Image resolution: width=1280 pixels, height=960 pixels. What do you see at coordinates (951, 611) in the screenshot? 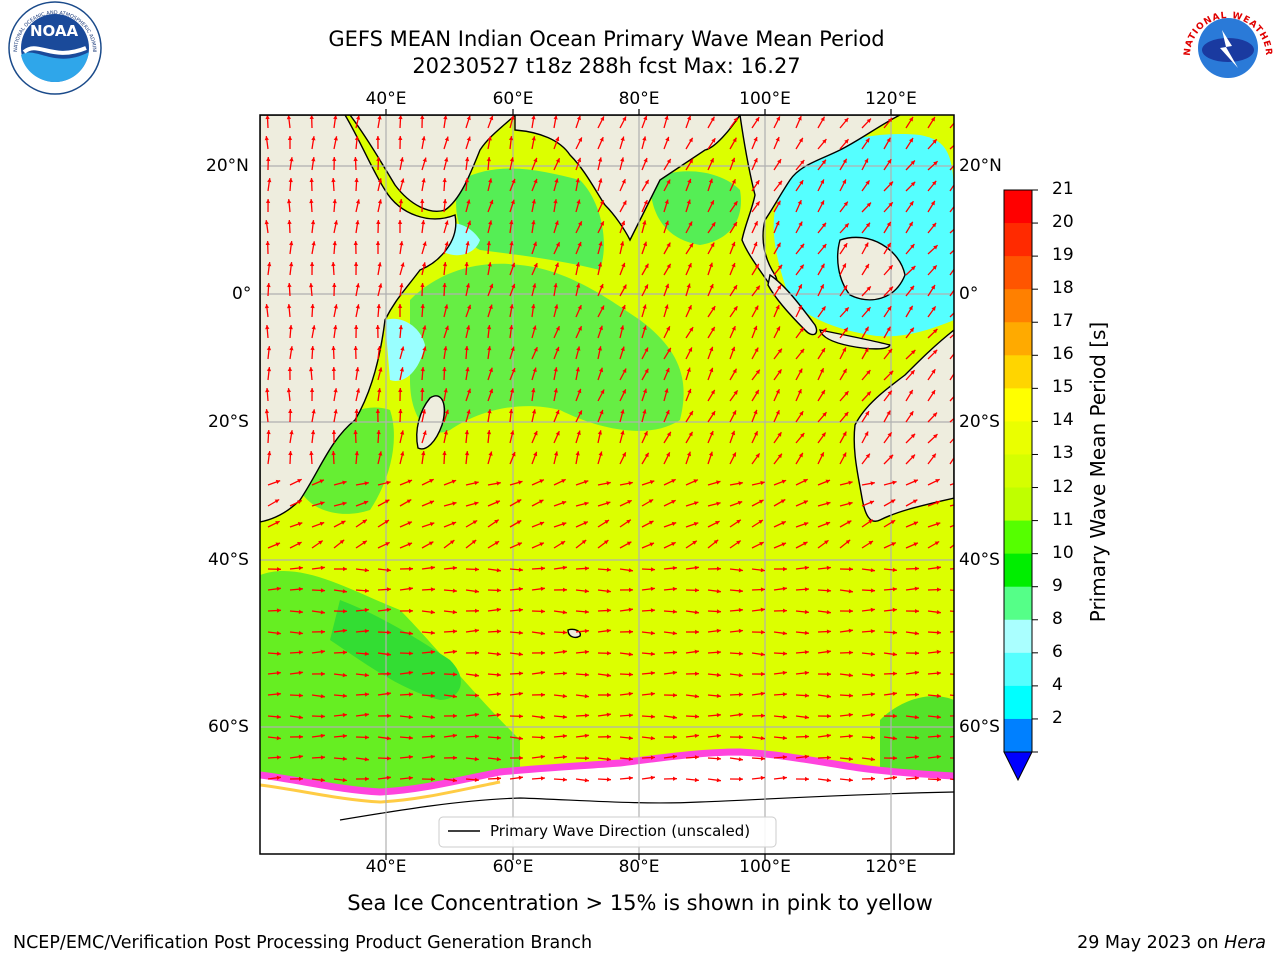
I see `wave-arrow` at bounding box center [951, 611].